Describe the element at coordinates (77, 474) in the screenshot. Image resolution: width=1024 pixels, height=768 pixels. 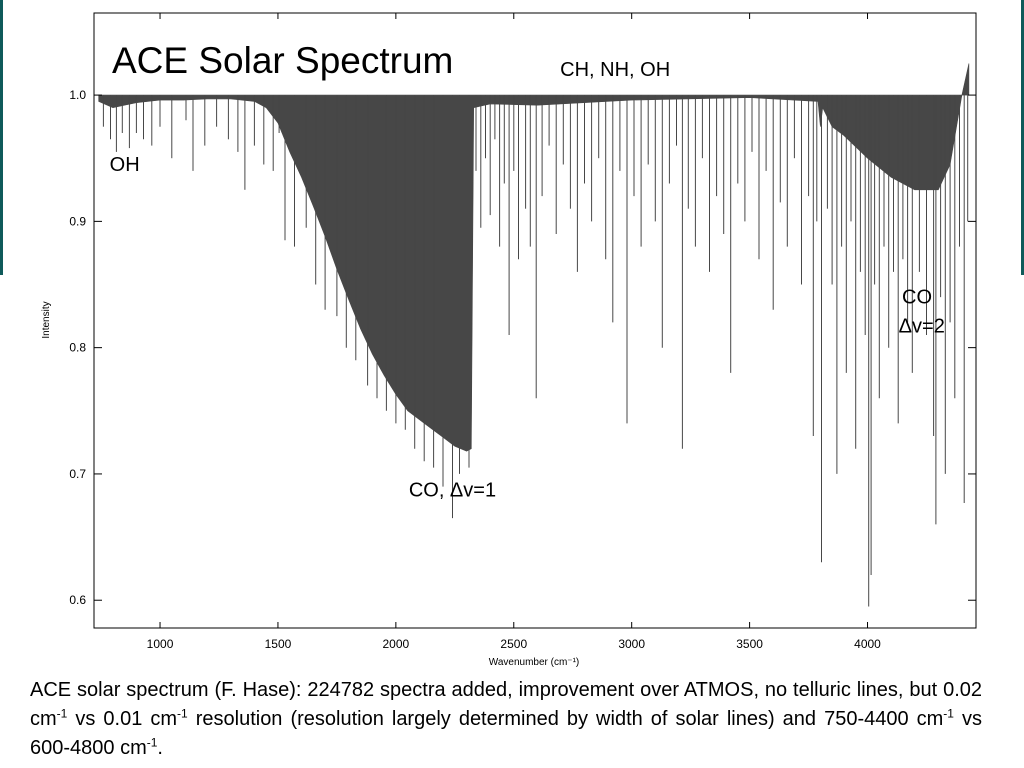
I see `y-tick-label: 0.7` at that location.